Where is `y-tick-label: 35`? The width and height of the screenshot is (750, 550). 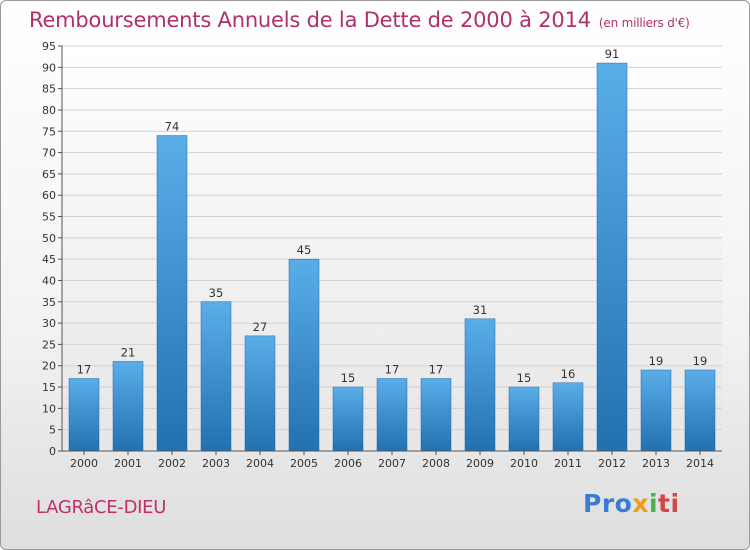
y-tick-label: 35 is located at coordinates (49, 302).